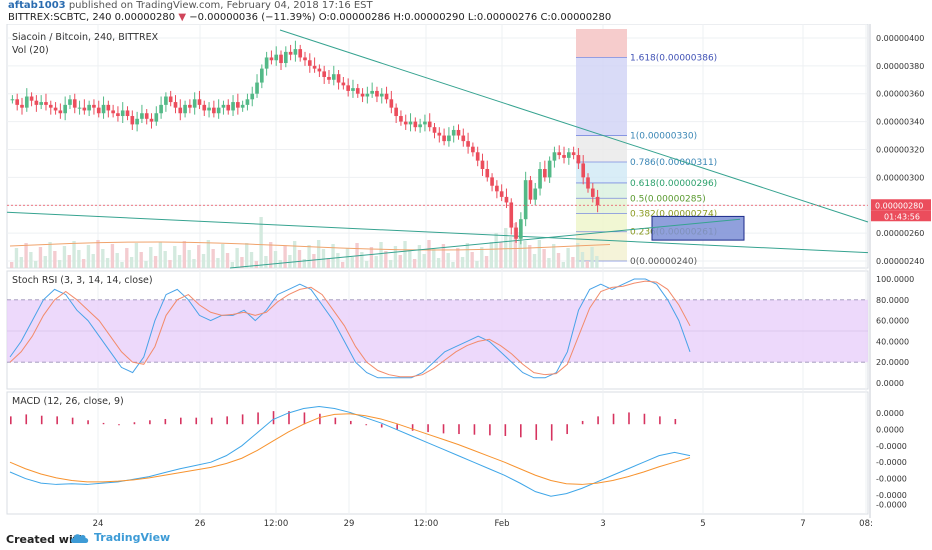 The height and width of the screenshot is (550, 932). What do you see at coordinates (673, 215) in the screenshot?
I see `fib-level-label: 0.382(0.00000274)` at bounding box center [673, 215].